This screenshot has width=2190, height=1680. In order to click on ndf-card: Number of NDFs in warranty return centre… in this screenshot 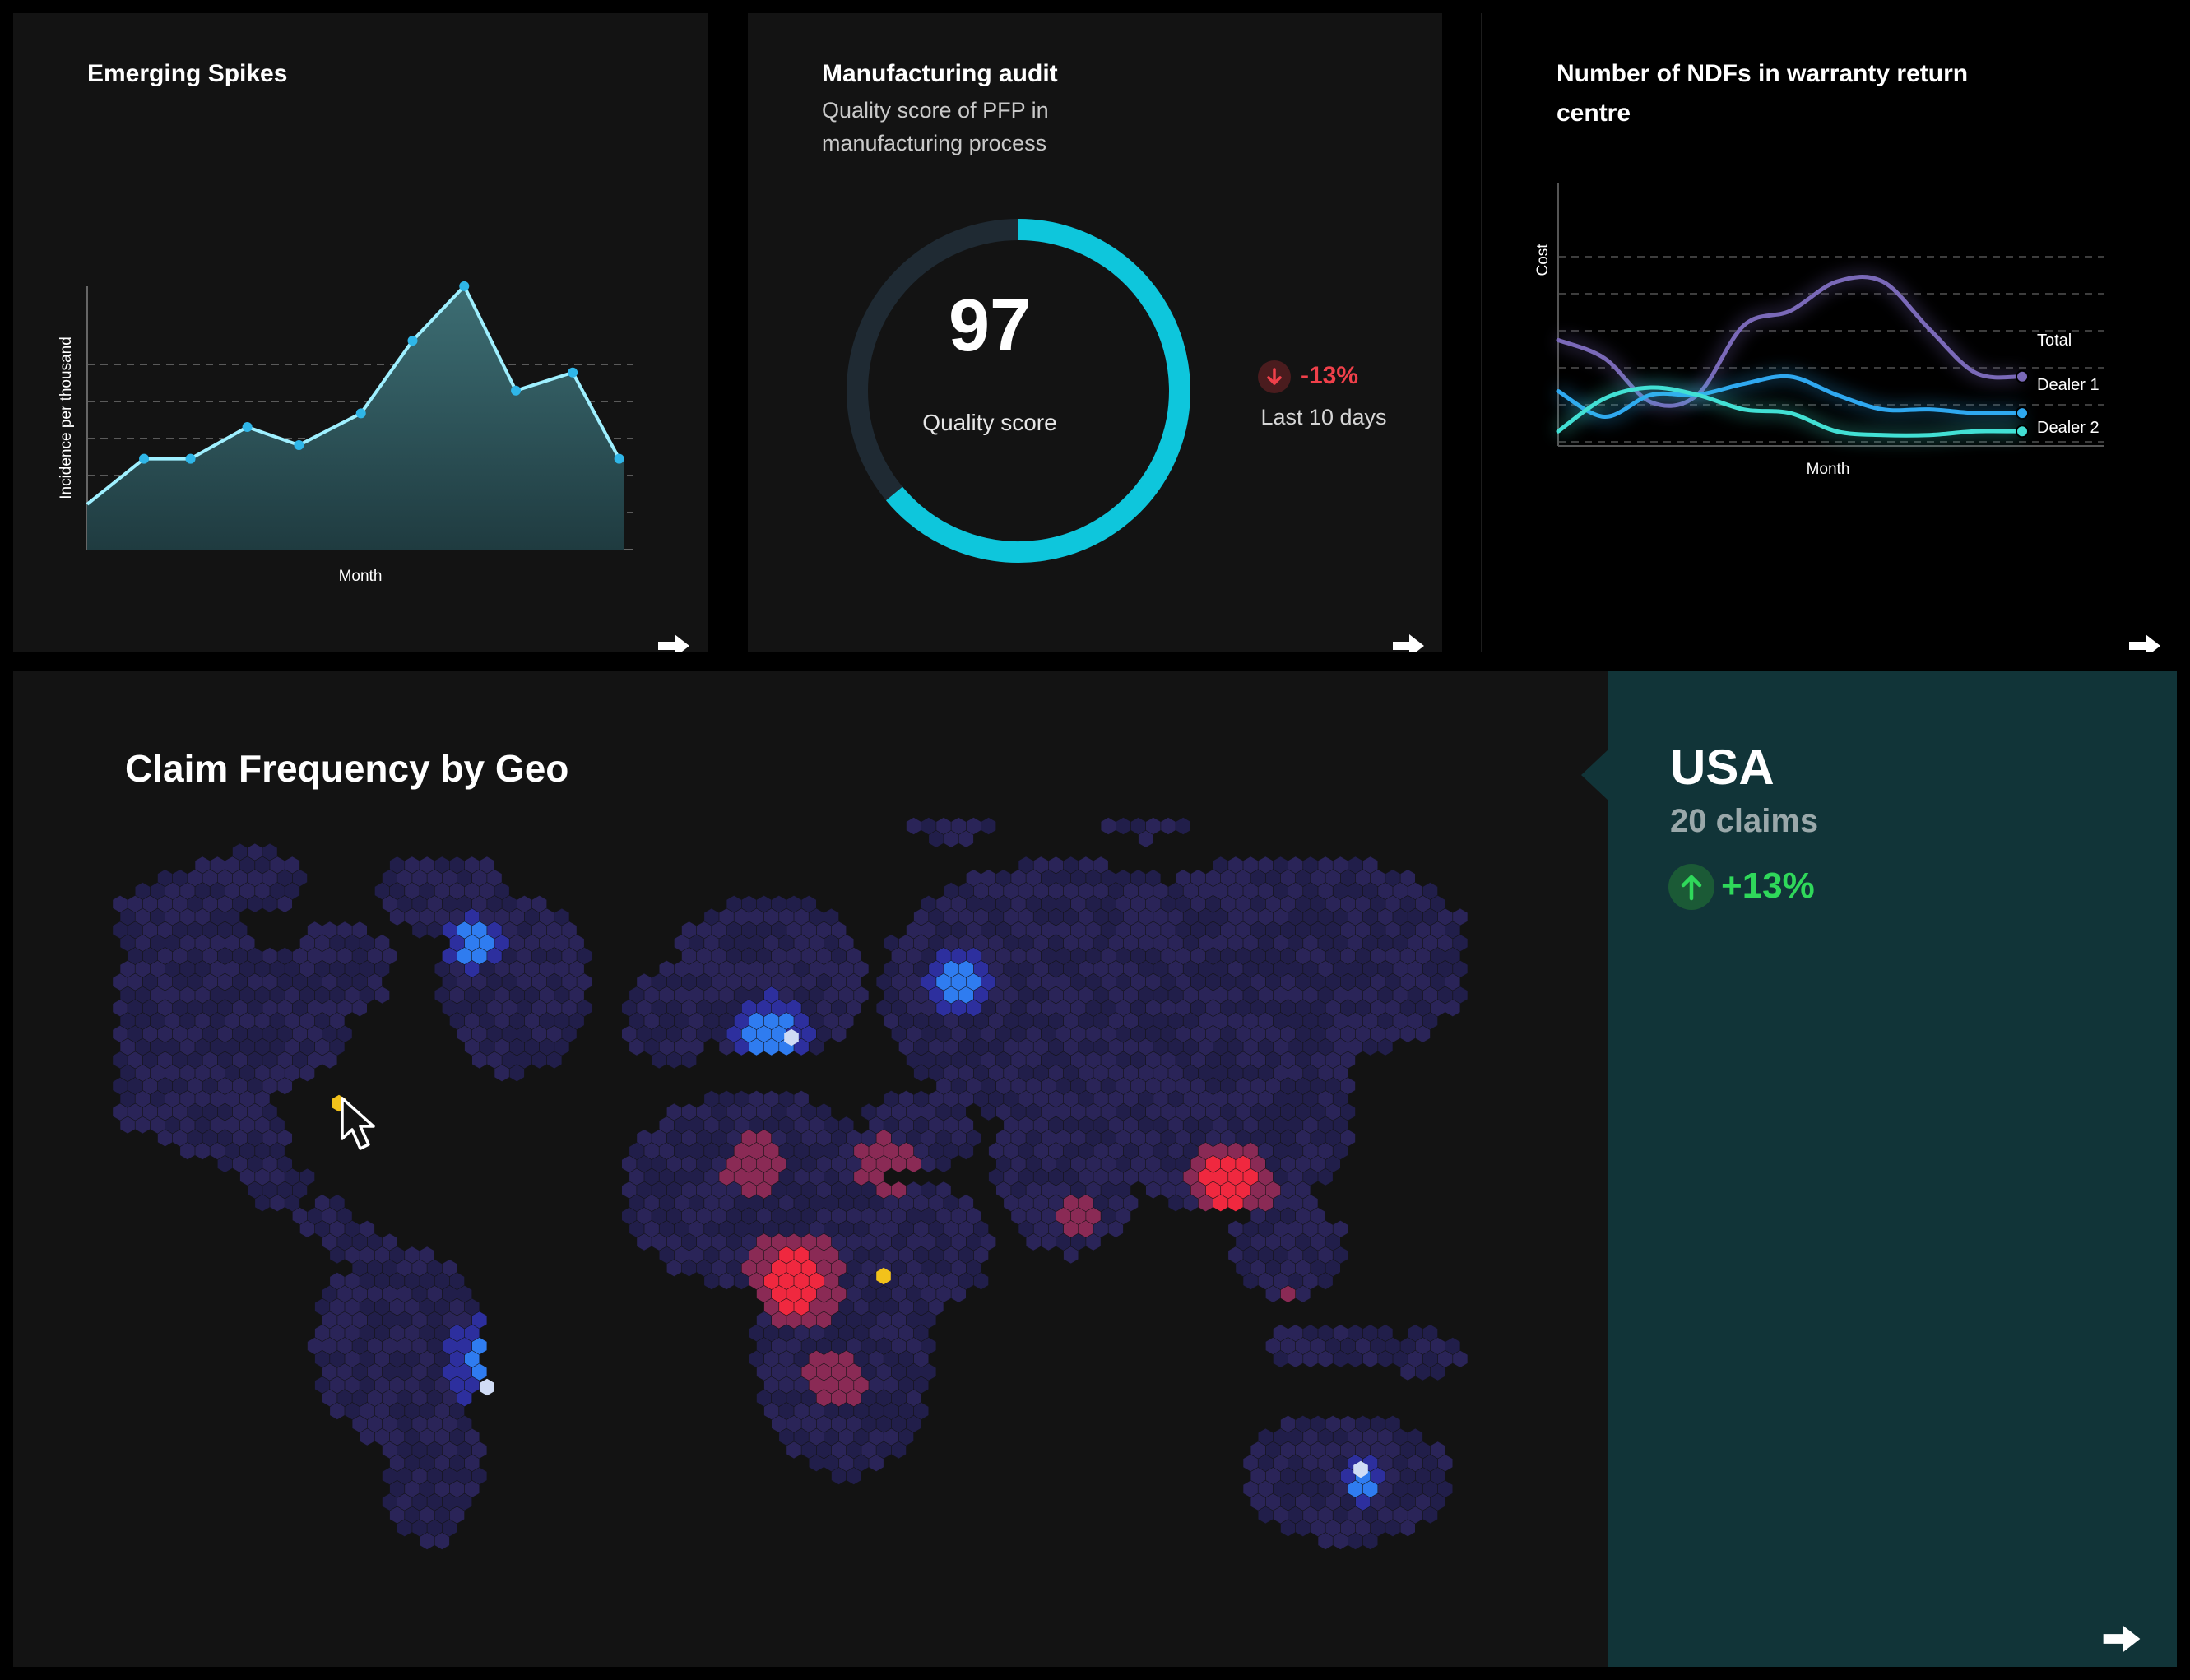, I will do `click(1830, 332)`.